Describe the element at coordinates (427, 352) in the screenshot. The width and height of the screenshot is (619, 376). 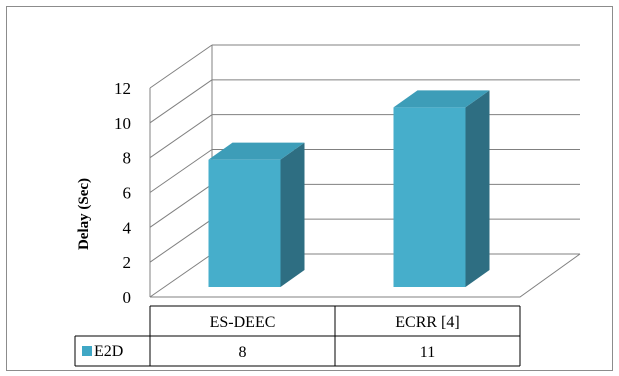
I see `data-label: 11` at that location.